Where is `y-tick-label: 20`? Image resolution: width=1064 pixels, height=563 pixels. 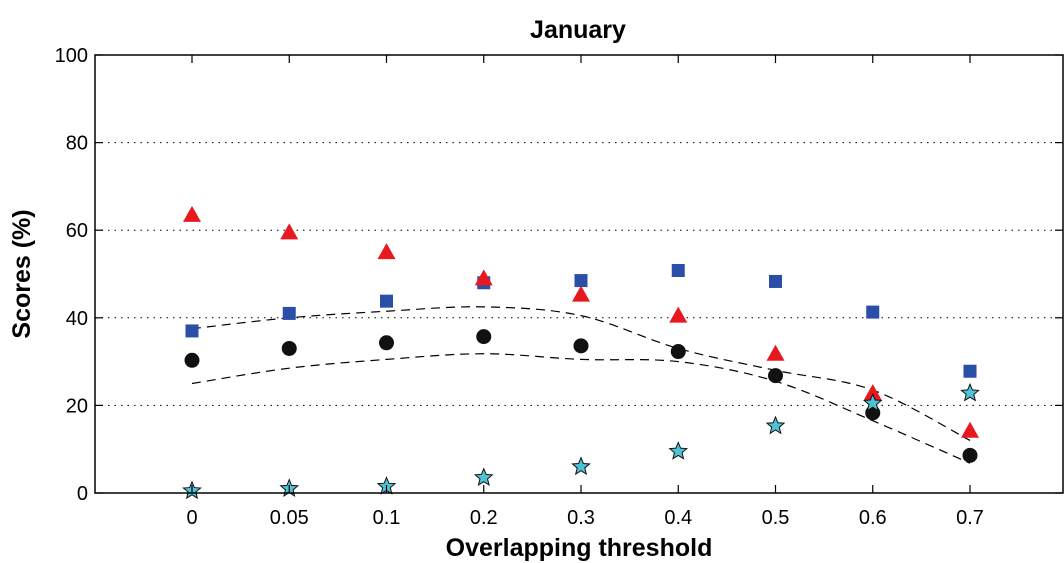
y-tick-label: 20 is located at coordinates (77, 406).